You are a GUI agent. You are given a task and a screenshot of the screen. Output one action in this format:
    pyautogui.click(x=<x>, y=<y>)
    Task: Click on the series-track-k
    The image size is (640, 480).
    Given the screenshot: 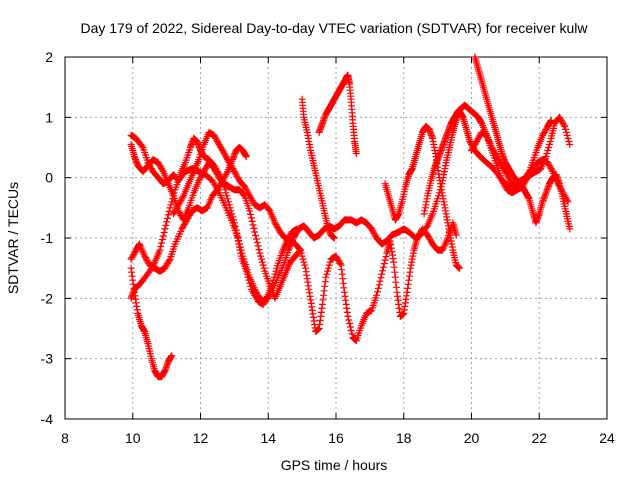 What is the action you would take?
    pyautogui.click(x=522, y=143)
    